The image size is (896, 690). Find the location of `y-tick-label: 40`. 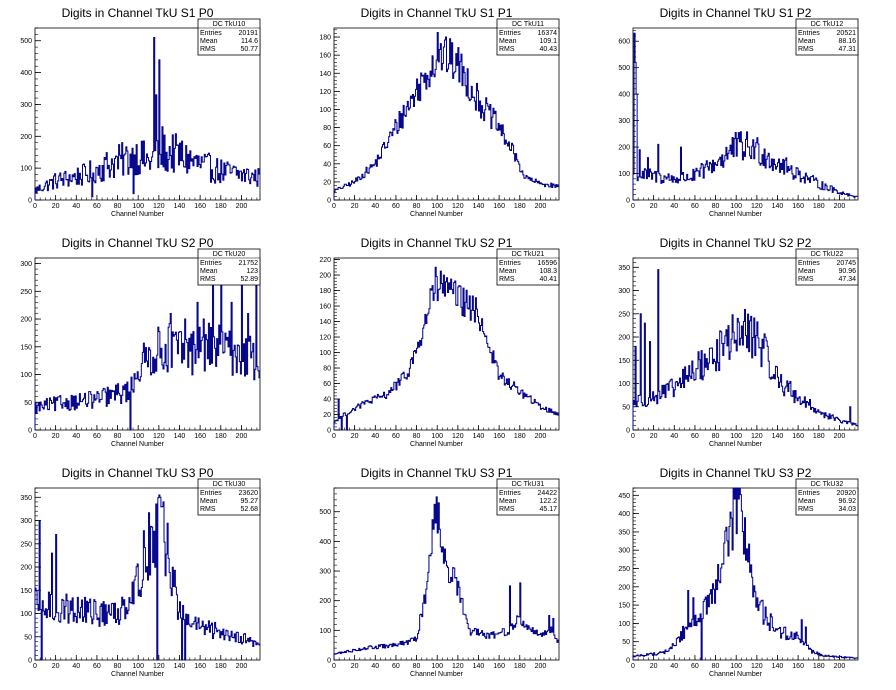

y-tick-label: 40 is located at coordinates (327, 400).